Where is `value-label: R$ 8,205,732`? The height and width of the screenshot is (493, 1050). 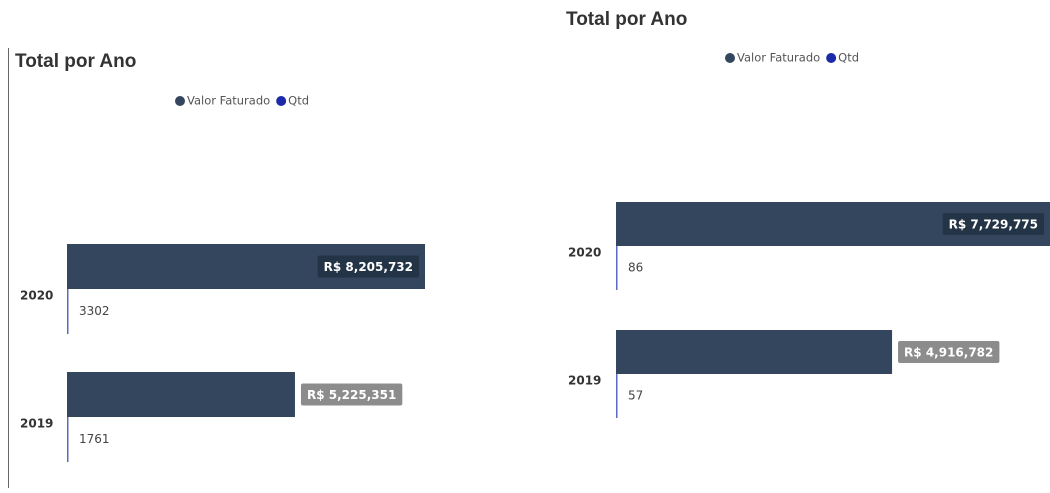 value-label: R$ 8,205,732 is located at coordinates (368, 267).